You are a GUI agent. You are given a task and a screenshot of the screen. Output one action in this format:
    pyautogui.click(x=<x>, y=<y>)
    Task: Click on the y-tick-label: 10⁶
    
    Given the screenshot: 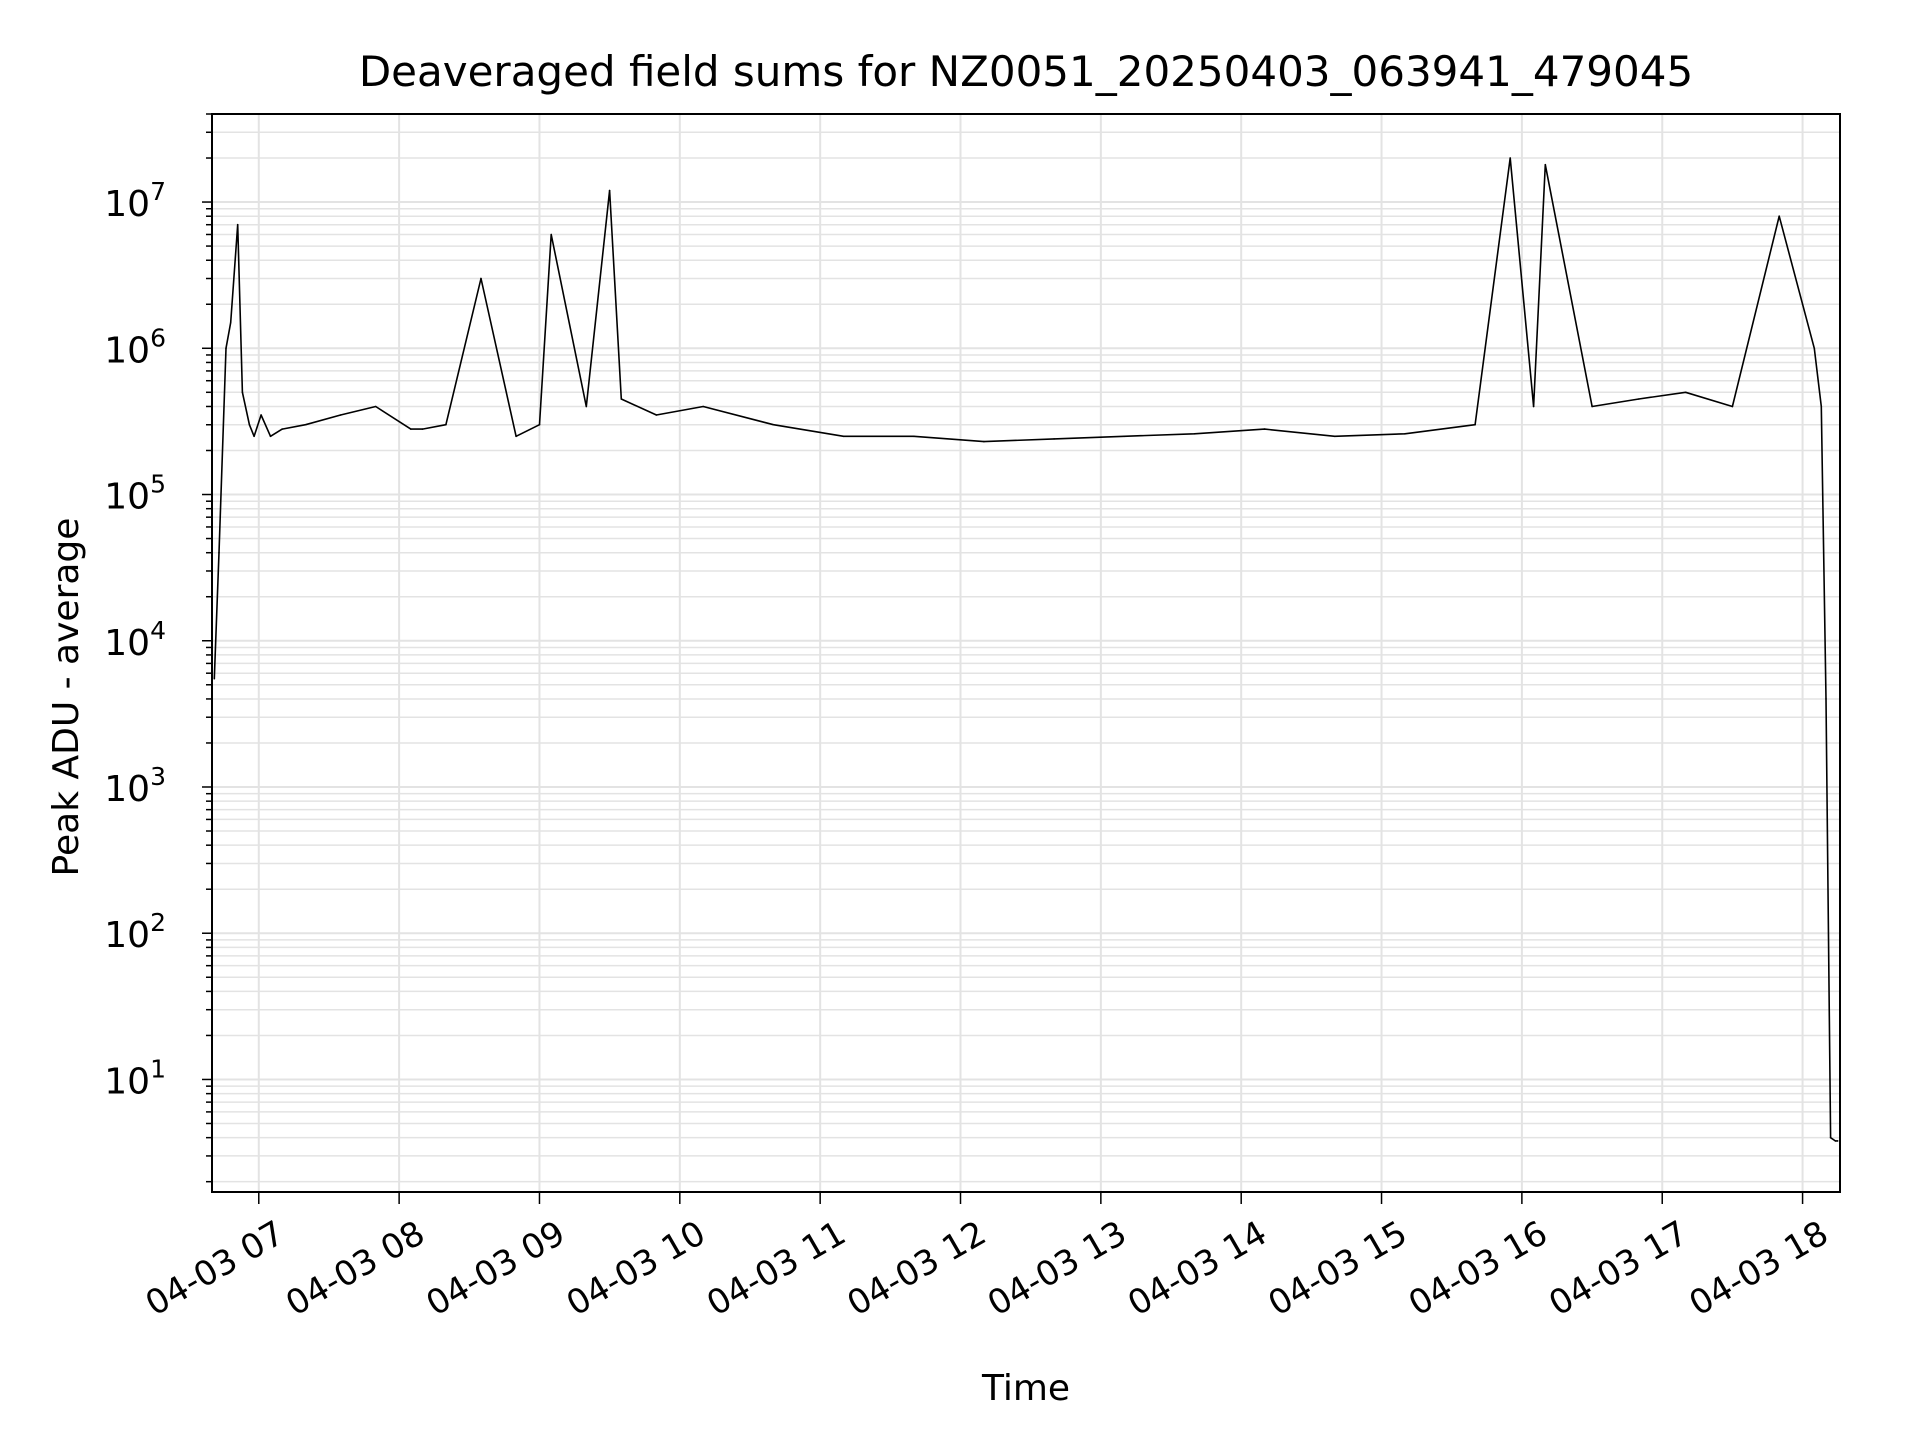 What is the action you would take?
    pyautogui.click(x=135, y=347)
    